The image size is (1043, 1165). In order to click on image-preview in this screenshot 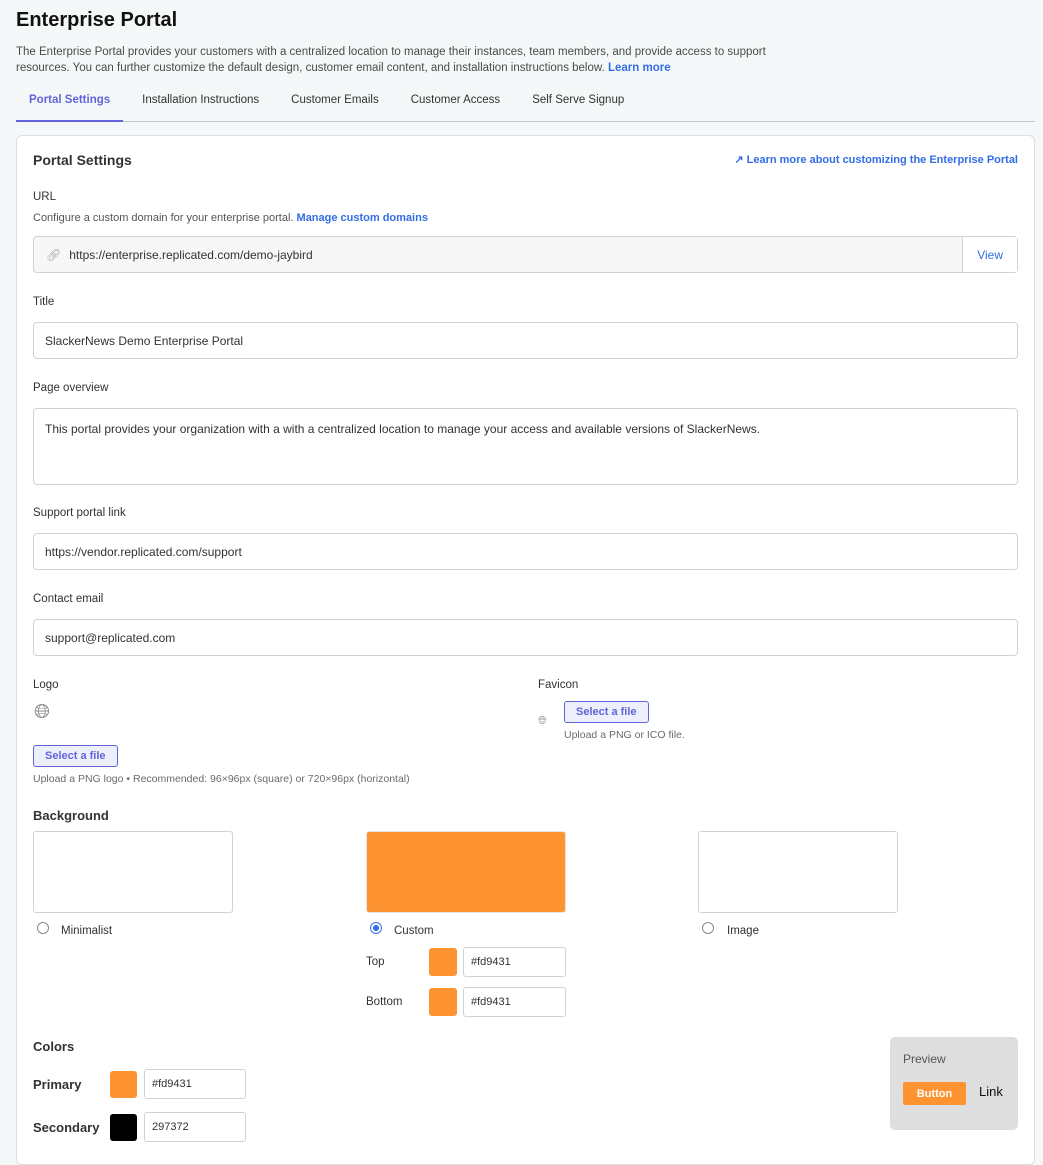, I will do `click(798, 872)`.